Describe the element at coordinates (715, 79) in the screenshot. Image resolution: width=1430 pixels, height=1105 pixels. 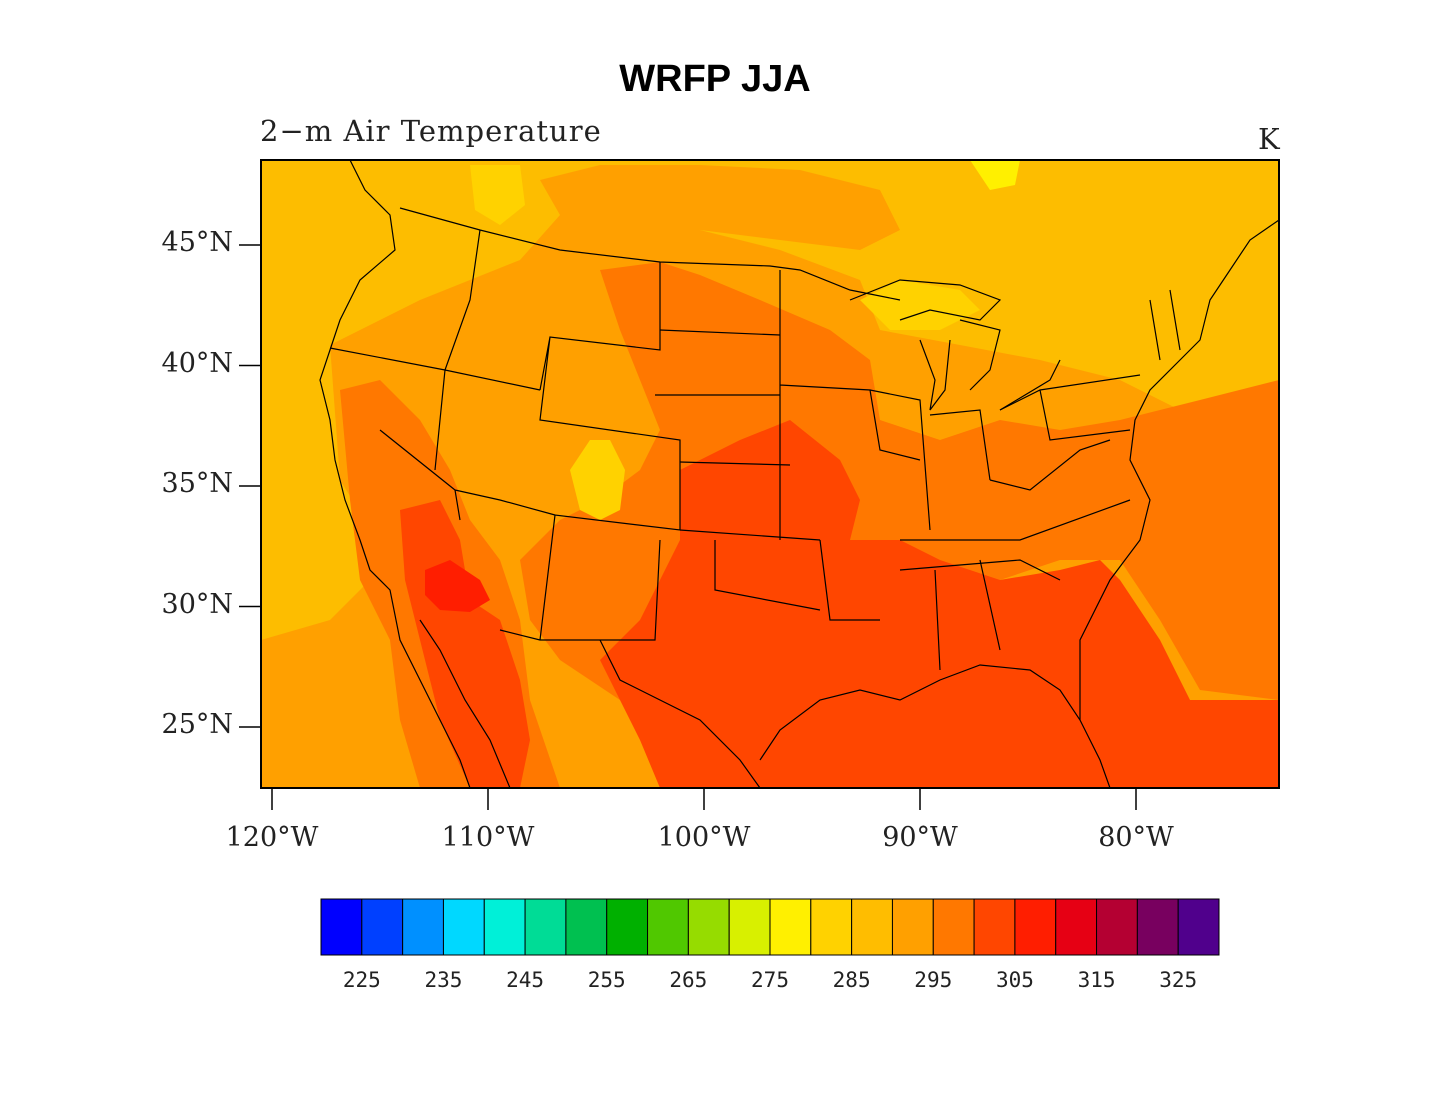
I see `map-title: WRFP JJA` at that location.